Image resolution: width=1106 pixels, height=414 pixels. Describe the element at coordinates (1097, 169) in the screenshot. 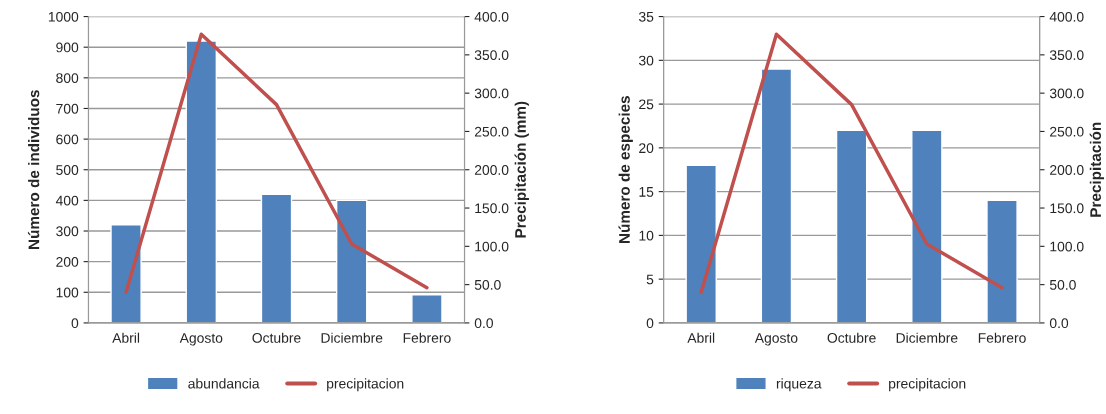

I see `y2-axis-title: Precipitación` at that location.